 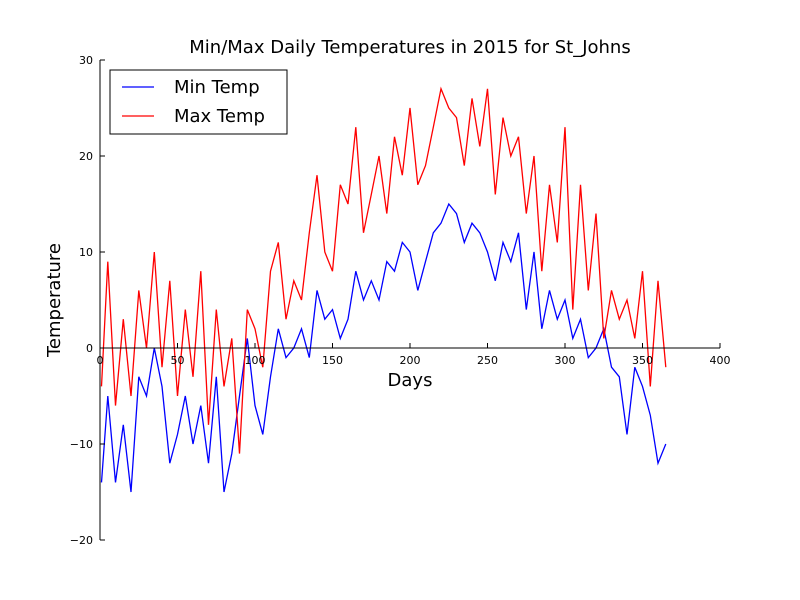 What do you see at coordinates (720, 360) in the screenshot?
I see `x-tick-label: 400` at bounding box center [720, 360].